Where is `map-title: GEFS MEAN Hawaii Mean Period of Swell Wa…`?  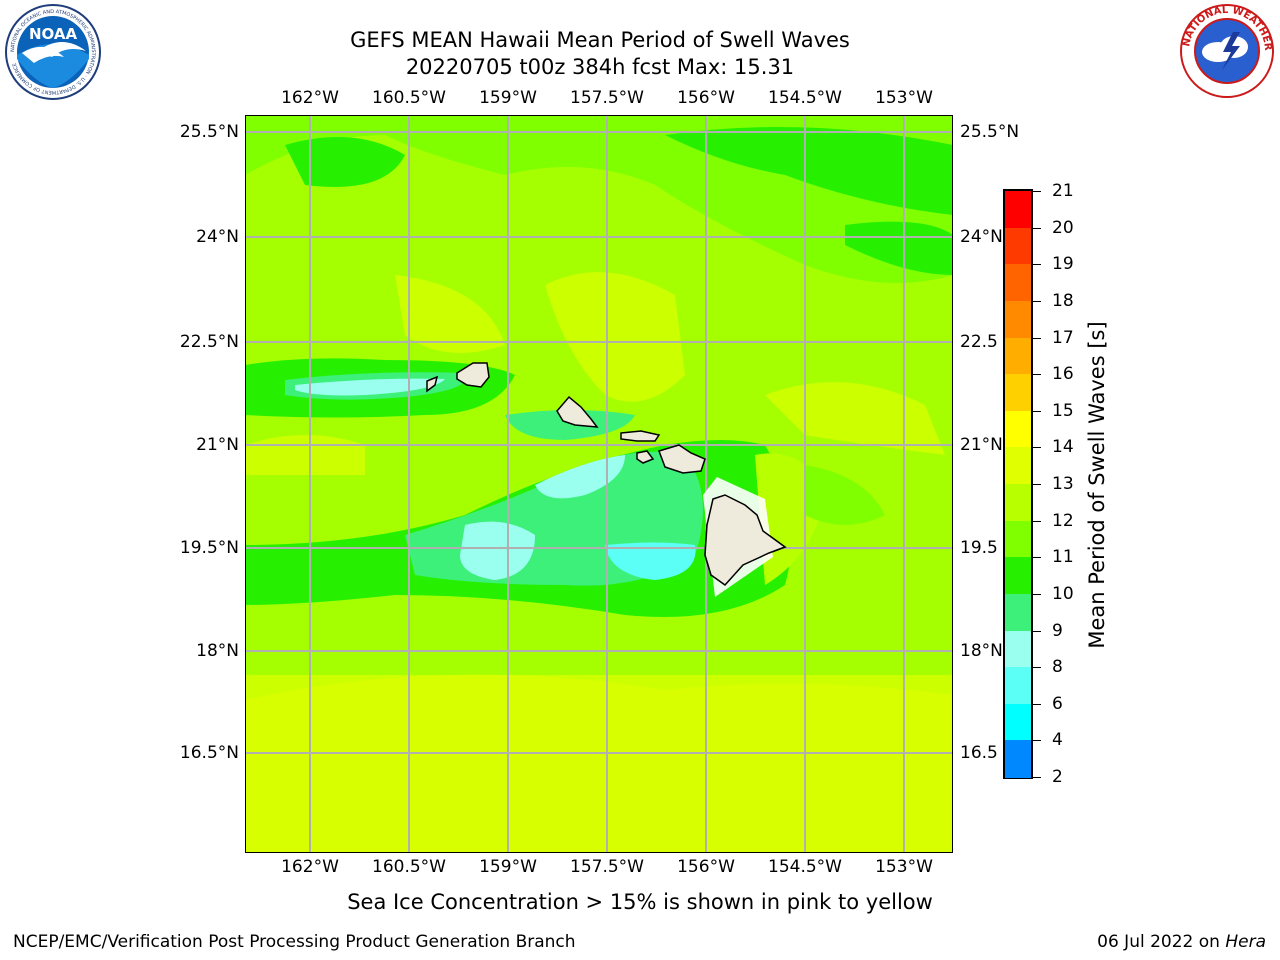 map-title: GEFS MEAN Hawaii Mean Period of Swell Wa… is located at coordinates (600, 40).